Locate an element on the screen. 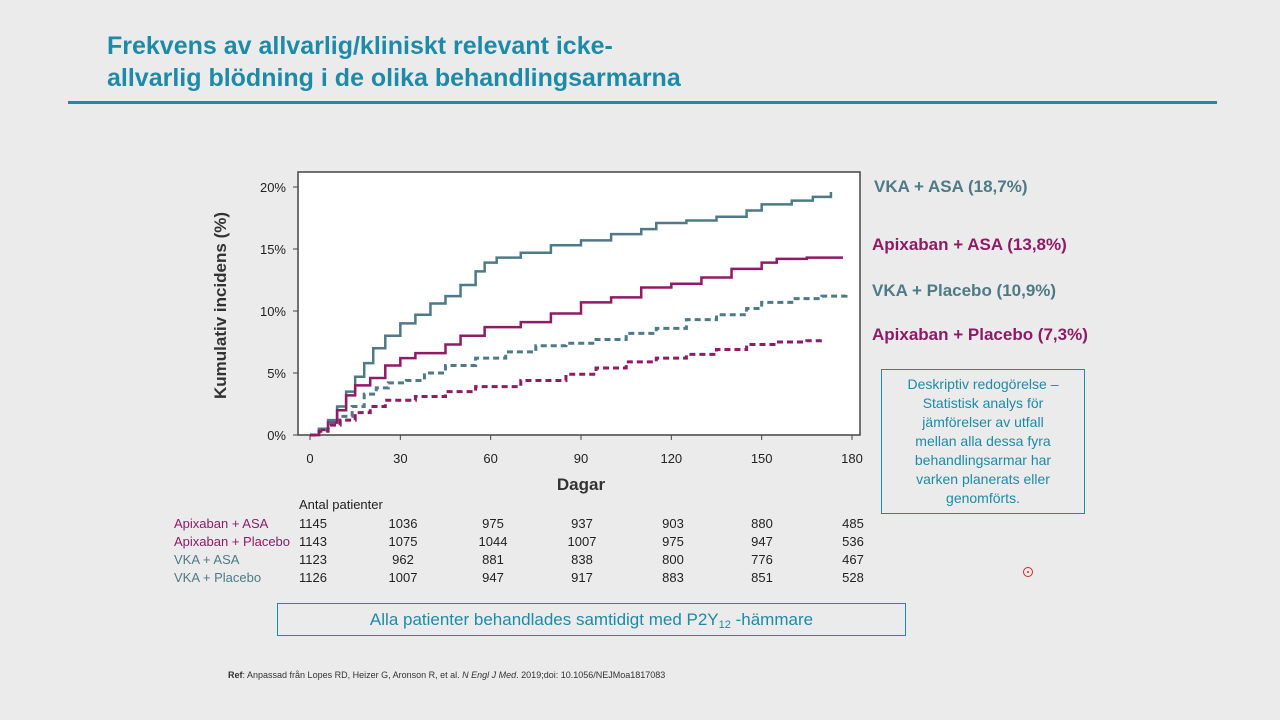 This screenshot has height=720, width=1280. p2y12-note-suffix: -hämmare is located at coordinates (772, 619).